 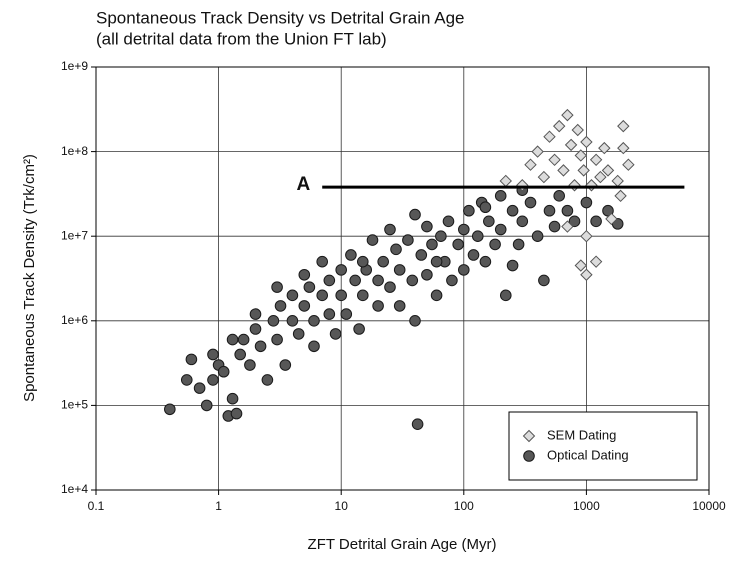 I want to click on y-tick-label: 1e+9, so click(x=74, y=66).